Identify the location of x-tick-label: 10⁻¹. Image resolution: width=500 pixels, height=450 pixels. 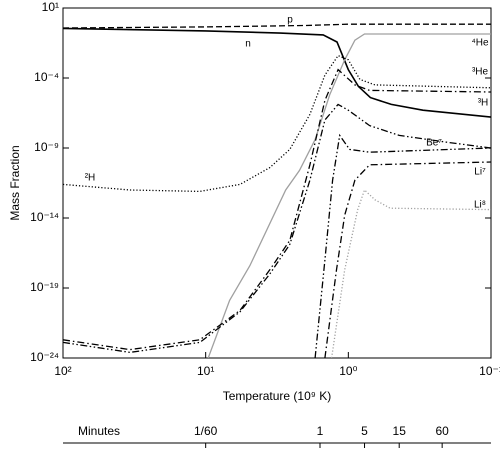
(489, 371).